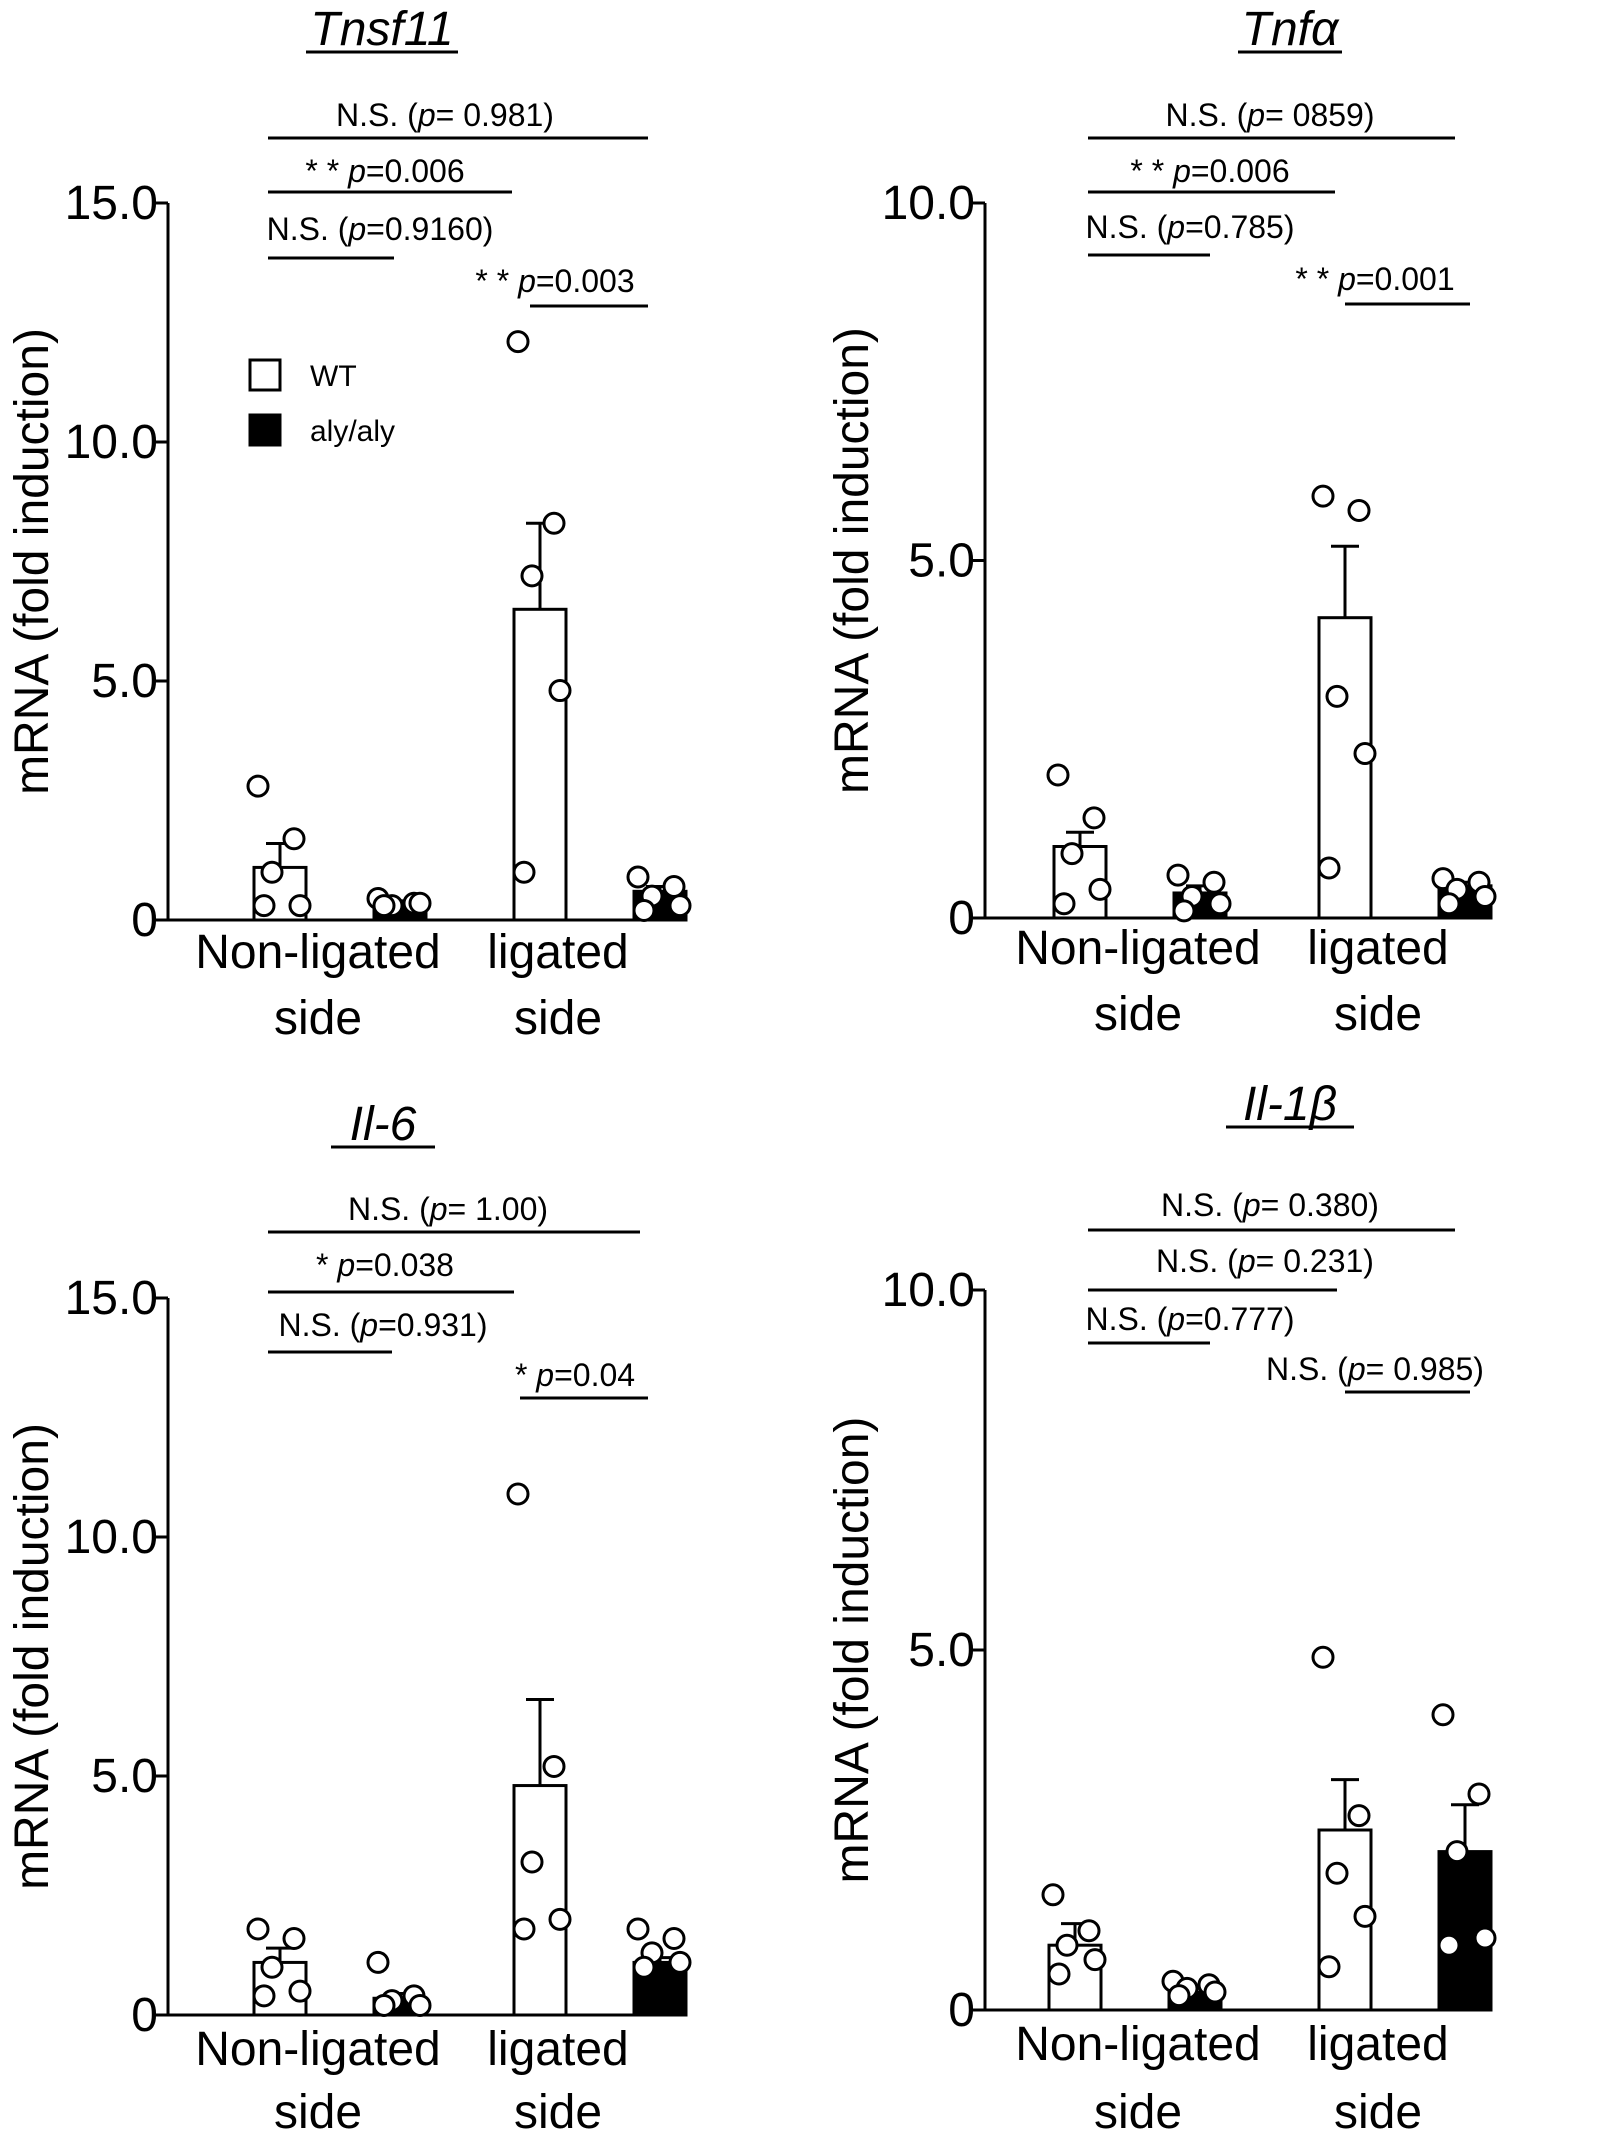 This screenshot has height=2139, width=1602. What do you see at coordinates (554, 281) in the screenshot?
I see `significance-label: * * p=0.003` at bounding box center [554, 281].